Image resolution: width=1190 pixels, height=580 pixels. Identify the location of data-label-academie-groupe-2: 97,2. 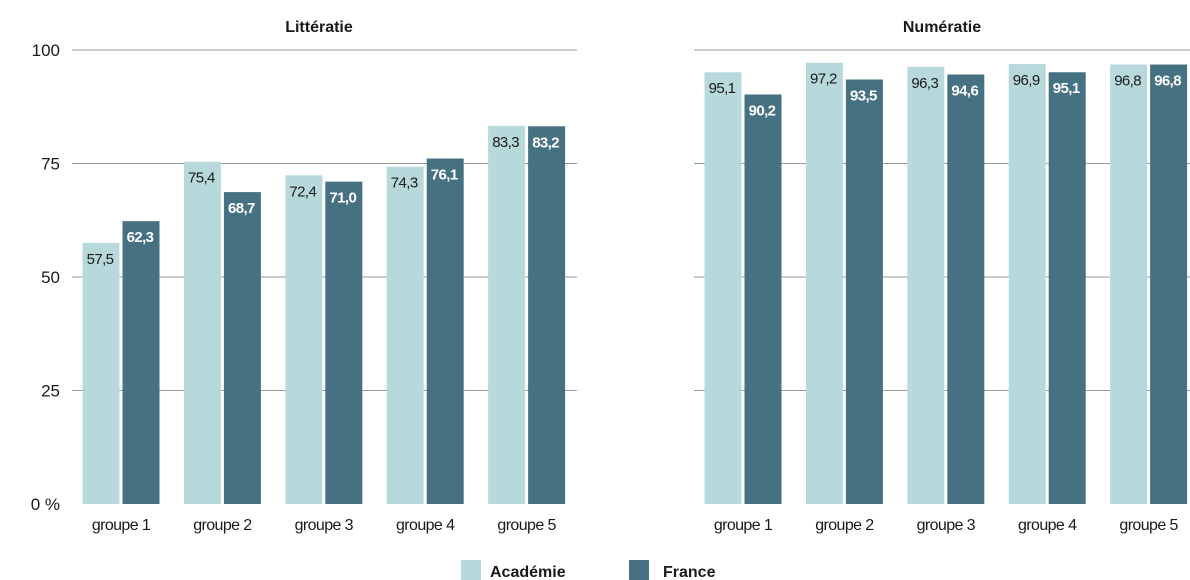
(823, 79).